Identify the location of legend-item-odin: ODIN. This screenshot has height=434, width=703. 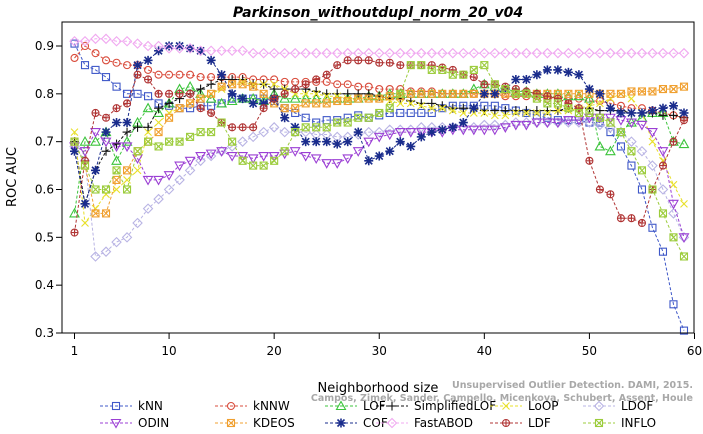
(134, 423).